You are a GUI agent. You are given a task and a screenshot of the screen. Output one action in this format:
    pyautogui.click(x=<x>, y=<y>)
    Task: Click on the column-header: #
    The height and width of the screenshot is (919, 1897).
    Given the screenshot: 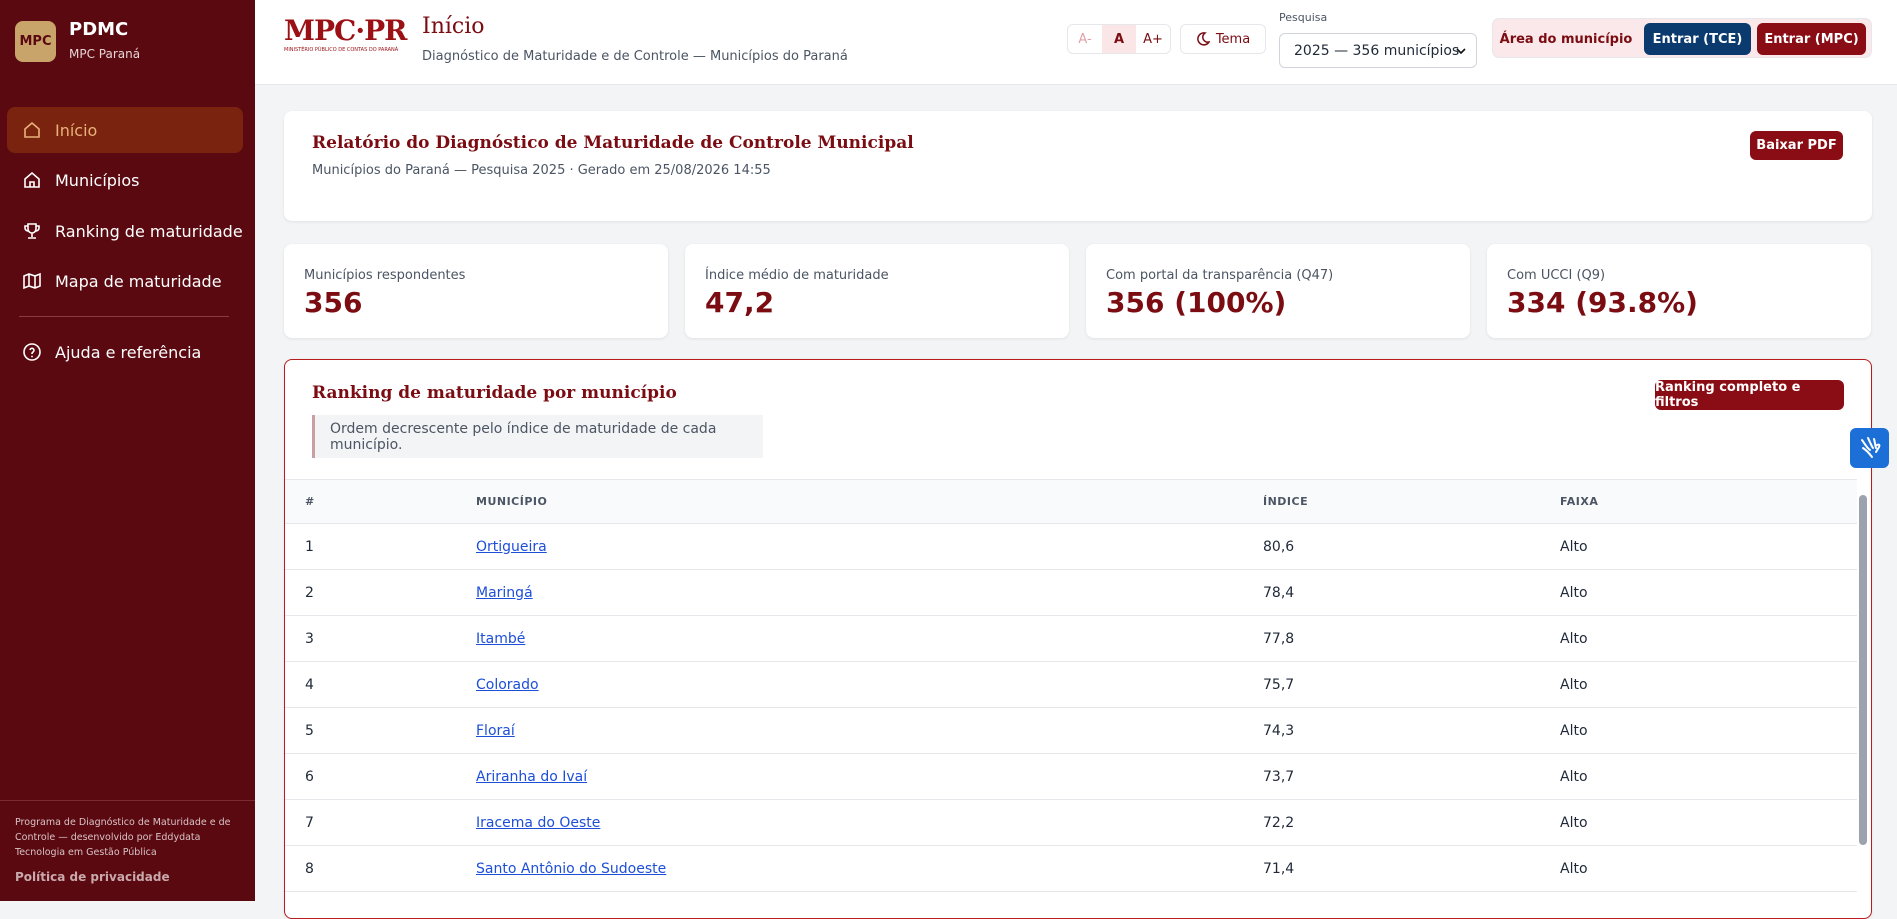 What is the action you would take?
    pyautogui.click(x=380, y=501)
    